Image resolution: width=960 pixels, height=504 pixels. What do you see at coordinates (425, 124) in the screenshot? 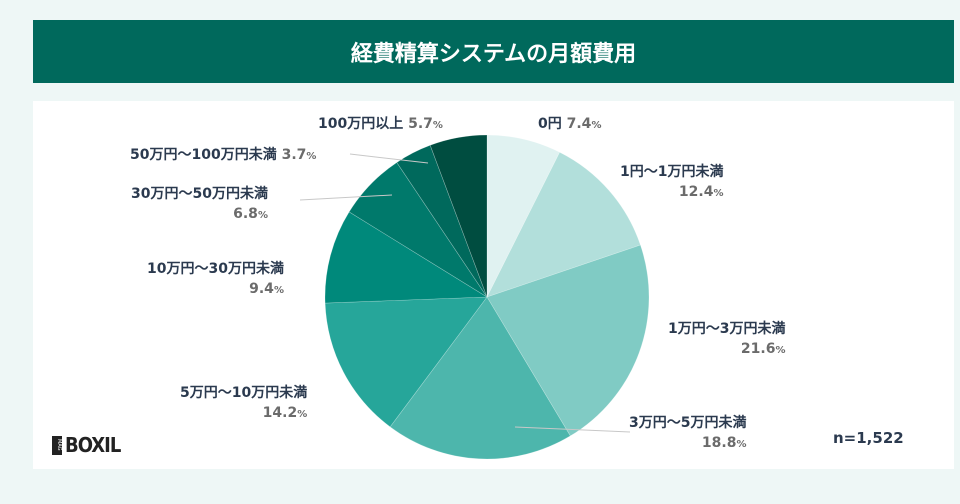
I see `value-label: 5.7%` at bounding box center [425, 124].